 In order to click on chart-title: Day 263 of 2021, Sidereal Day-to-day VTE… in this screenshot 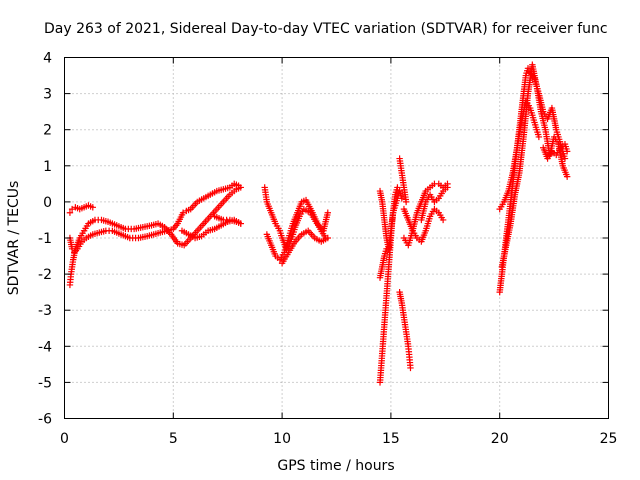, I will do `click(326, 29)`.